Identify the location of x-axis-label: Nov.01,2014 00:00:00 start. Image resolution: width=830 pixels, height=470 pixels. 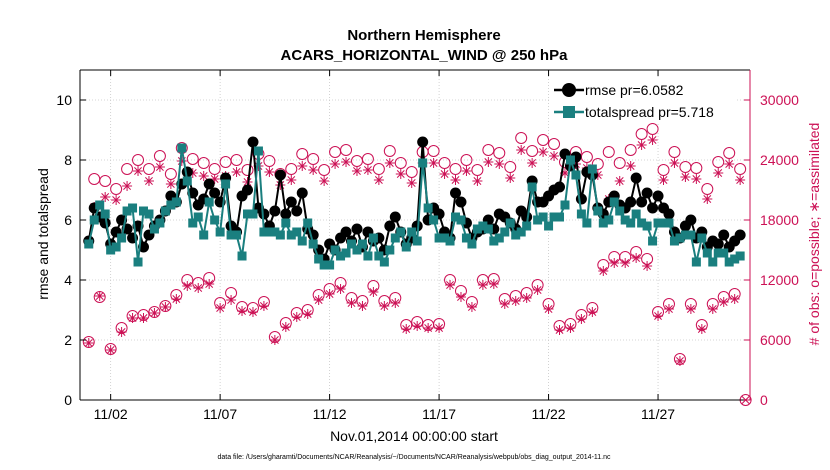
(414, 436).